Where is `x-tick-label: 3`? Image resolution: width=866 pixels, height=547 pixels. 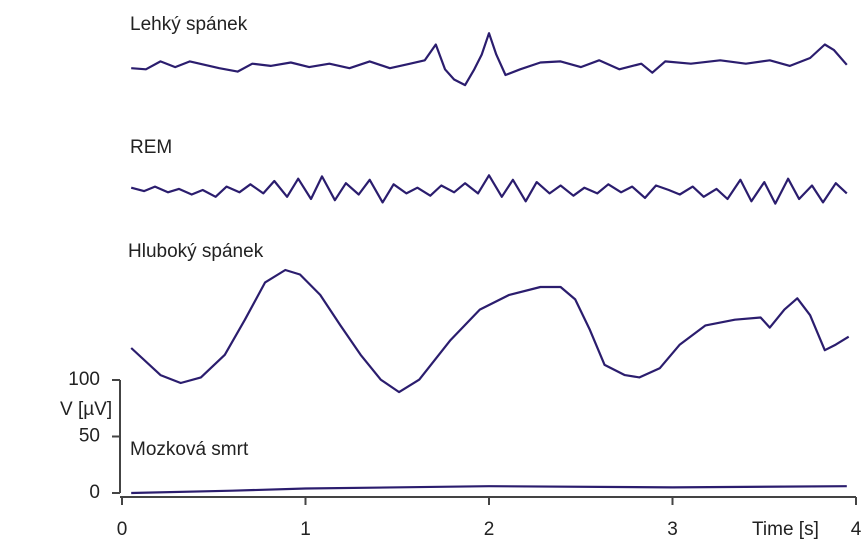
x-tick-label: 3 is located at coordinates (672, 529).